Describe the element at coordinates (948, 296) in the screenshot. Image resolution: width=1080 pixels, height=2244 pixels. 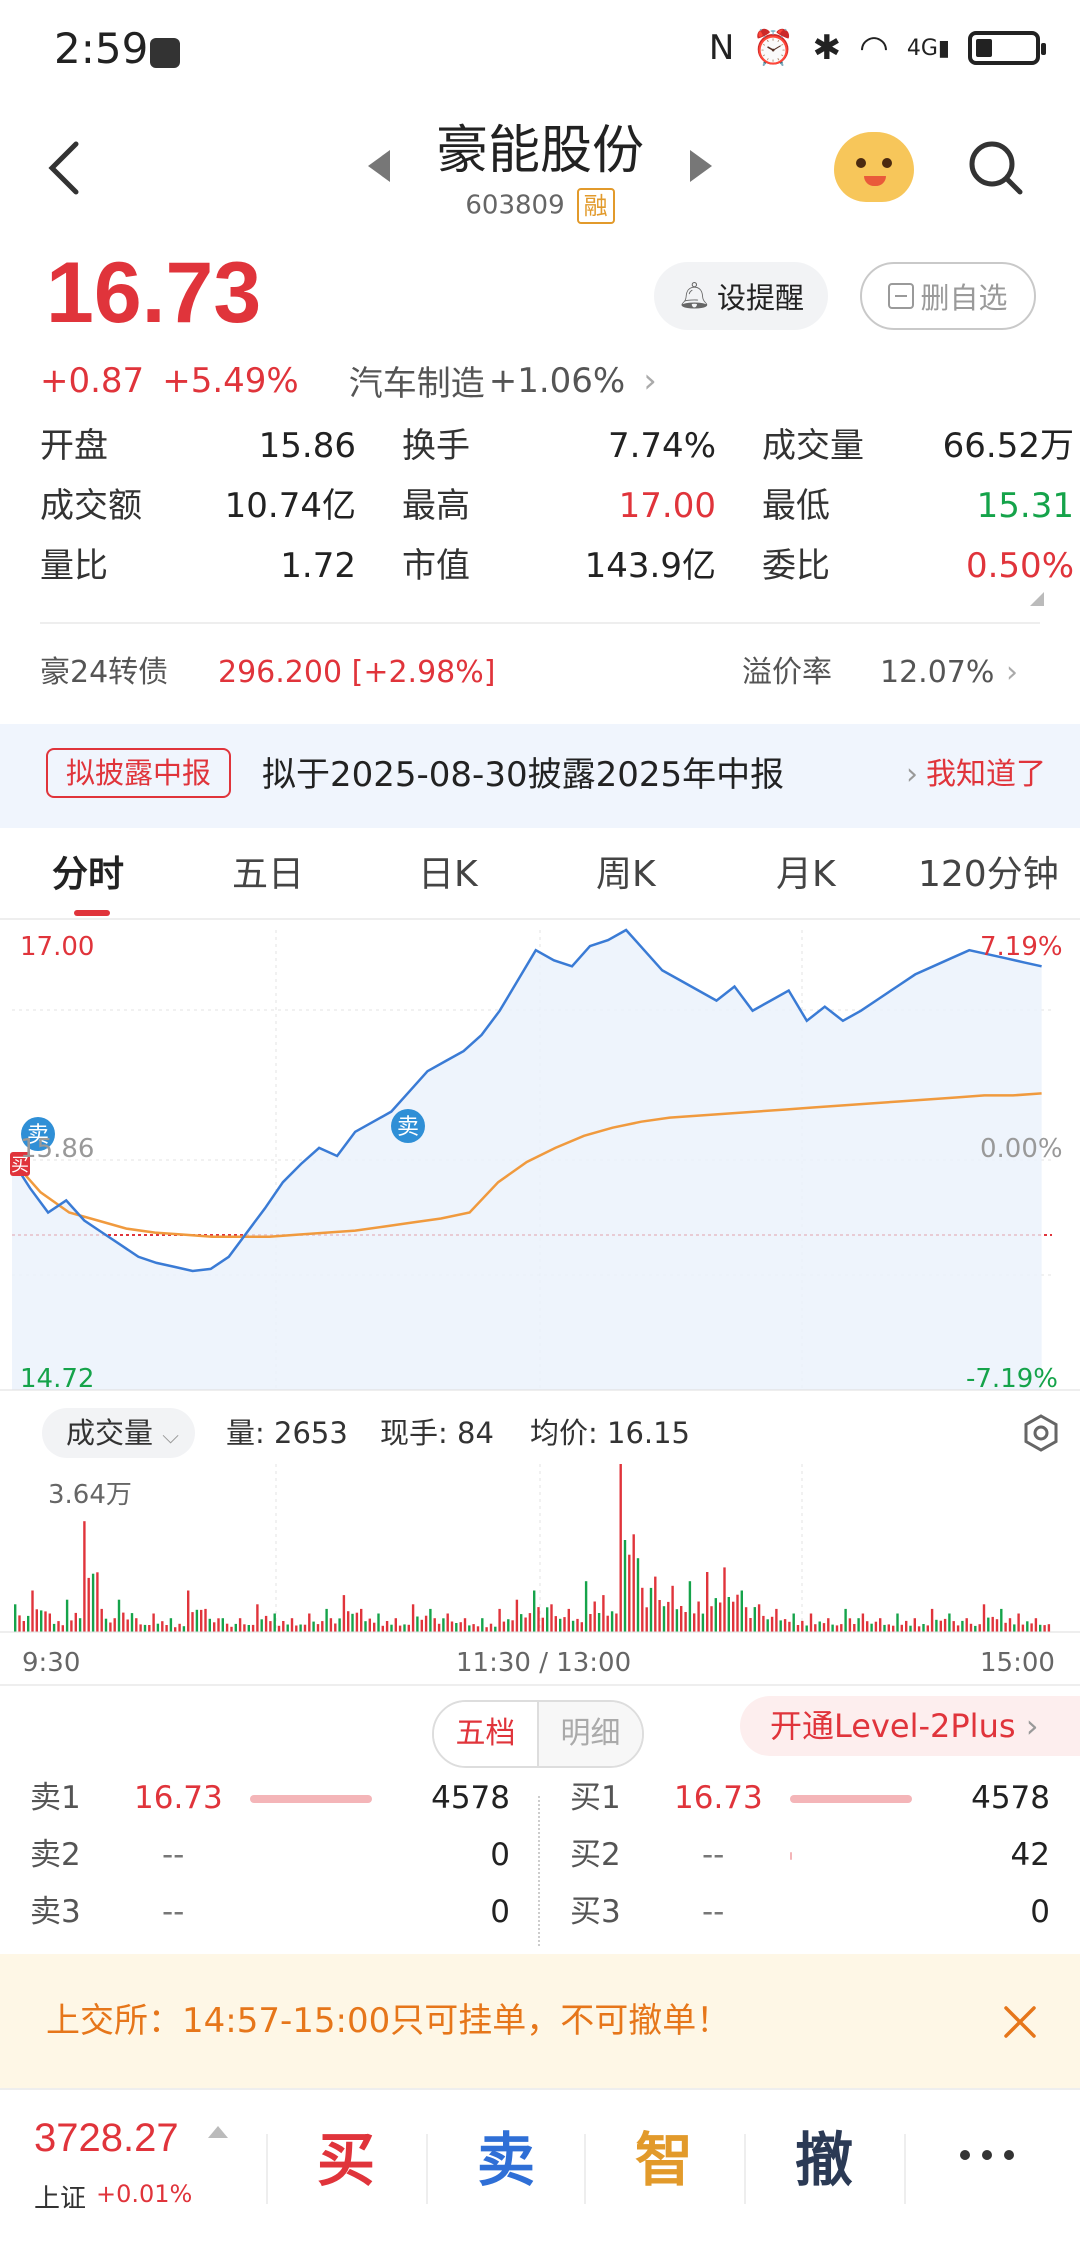
I see `remove-watchlist-button: 删自选` at that location.